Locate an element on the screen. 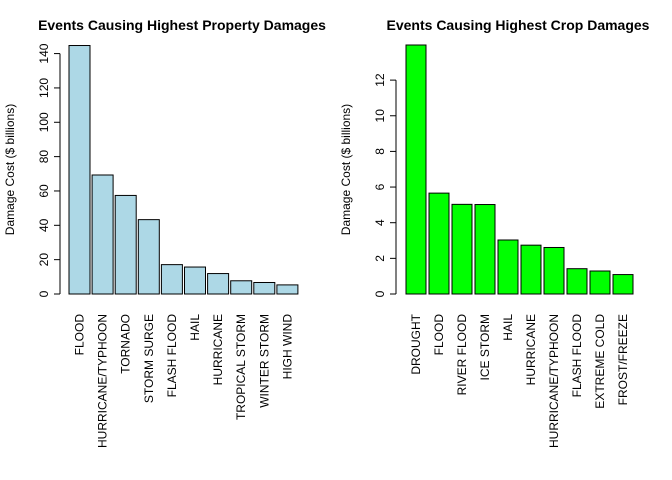 This screenshot has height=480, width=672. y-tick-label: 120 is located at coordinates (44, 88).